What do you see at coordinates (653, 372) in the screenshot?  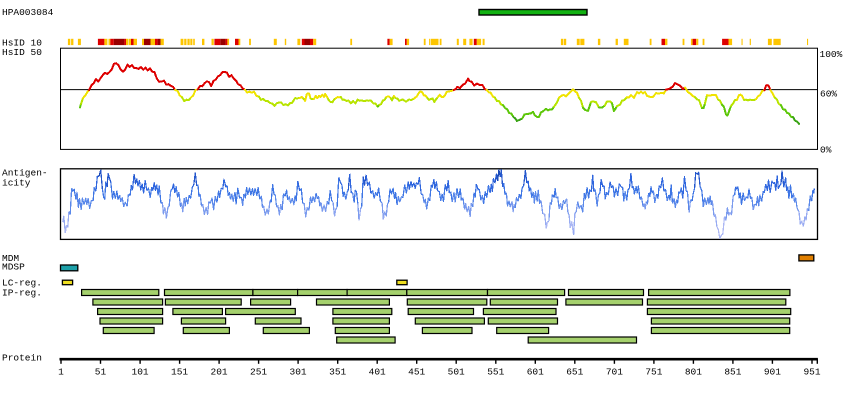 I see `svg-text: 751` at bounding box center [653, 372].